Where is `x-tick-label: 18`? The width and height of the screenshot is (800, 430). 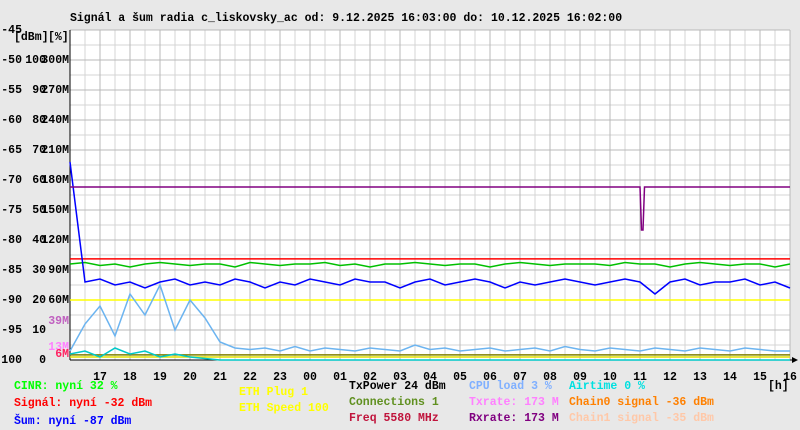
x-tick-label: 18 is located at coordinates (130, 377).